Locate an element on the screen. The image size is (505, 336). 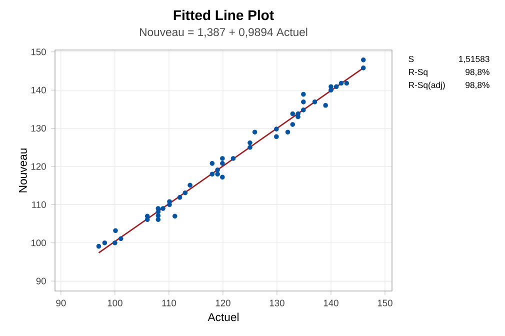
x-tick-label: 110 is located at coordinates (169, 303).